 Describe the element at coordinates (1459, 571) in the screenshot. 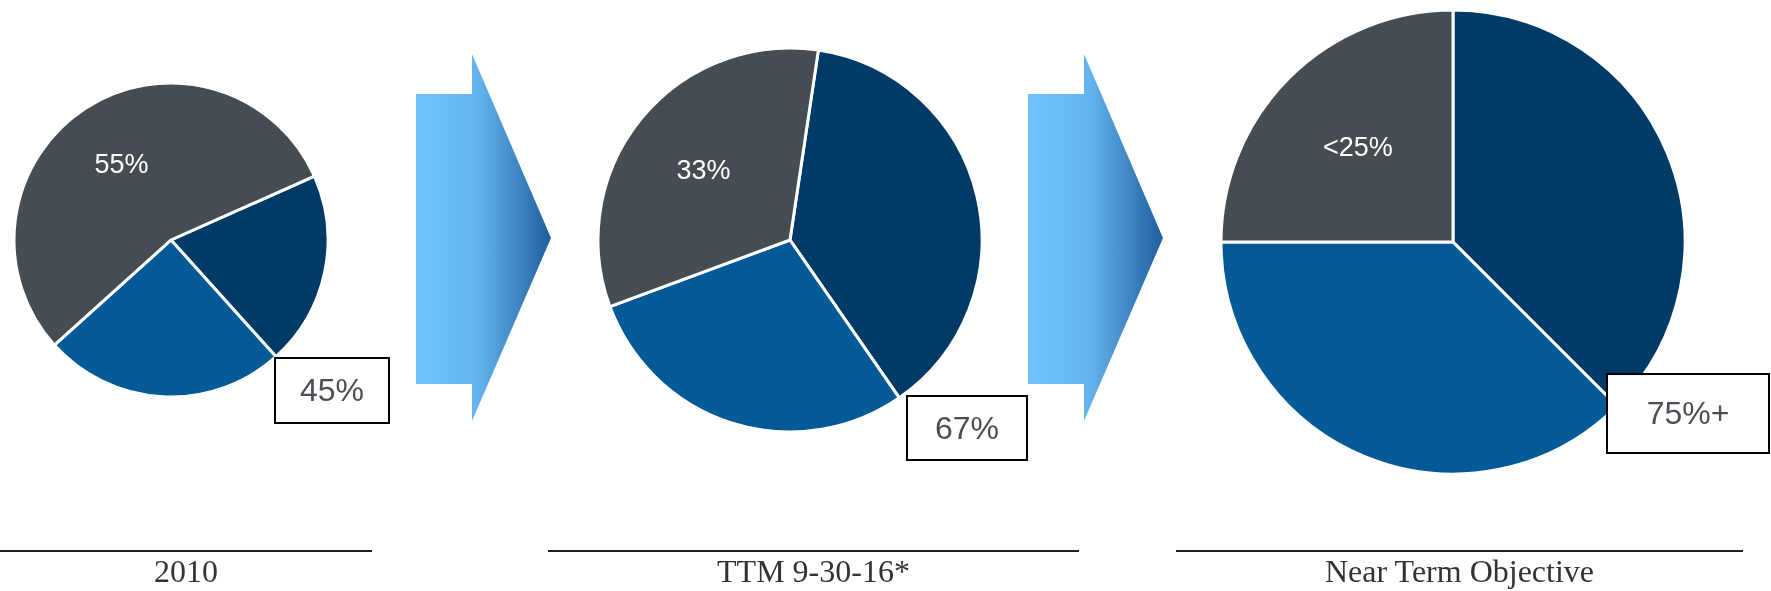

I see `text: Near Term Objective` at that location.